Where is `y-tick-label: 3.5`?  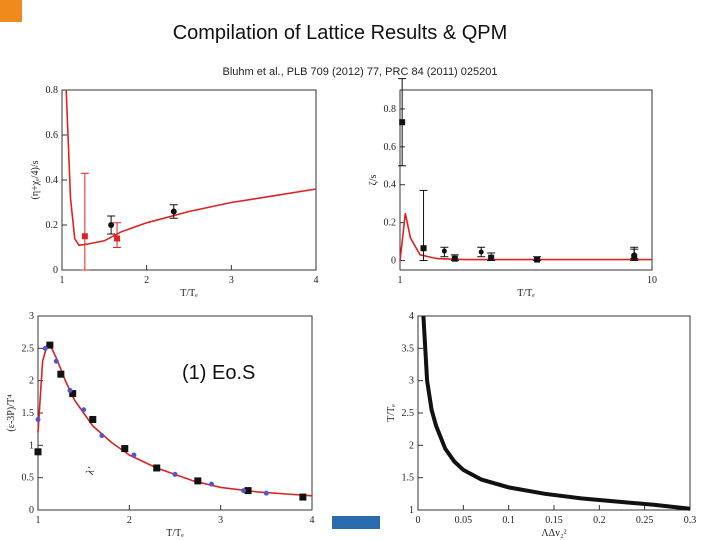
y-tick-label: 3.5 is located at coordinates (408, 348).